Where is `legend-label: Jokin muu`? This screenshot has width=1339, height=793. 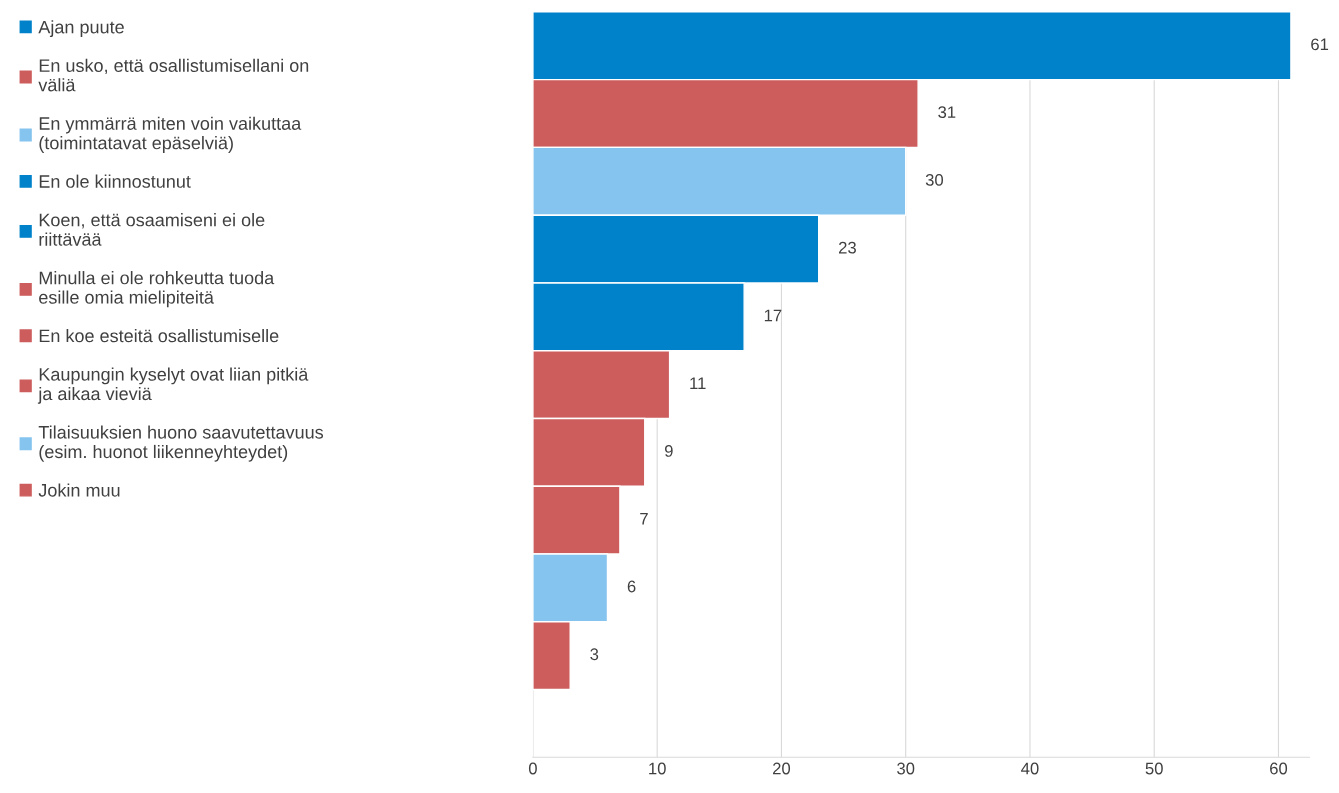 legend-label: Jokin muu is located at coordinates (79, 490).